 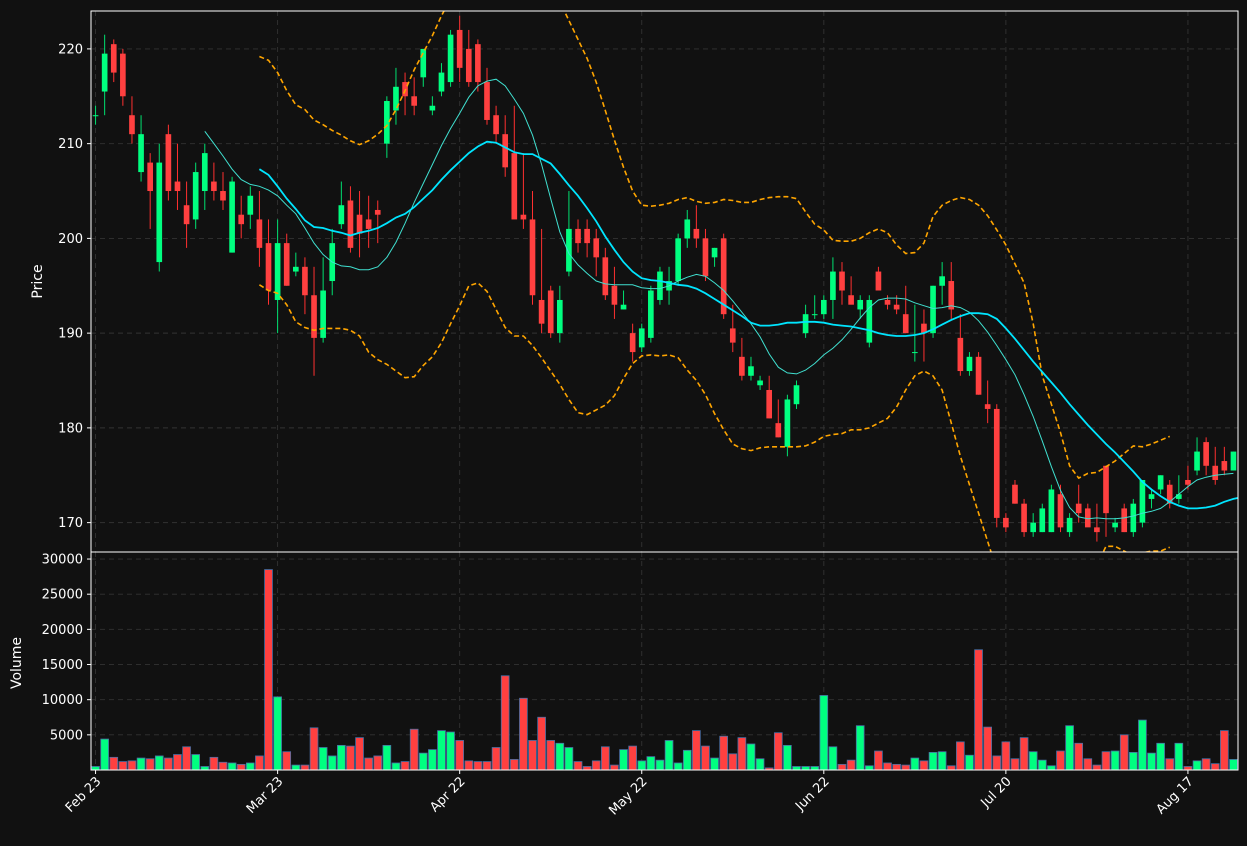 I want to click on volume-tick-label: 20000, so click(x=62, y=630).